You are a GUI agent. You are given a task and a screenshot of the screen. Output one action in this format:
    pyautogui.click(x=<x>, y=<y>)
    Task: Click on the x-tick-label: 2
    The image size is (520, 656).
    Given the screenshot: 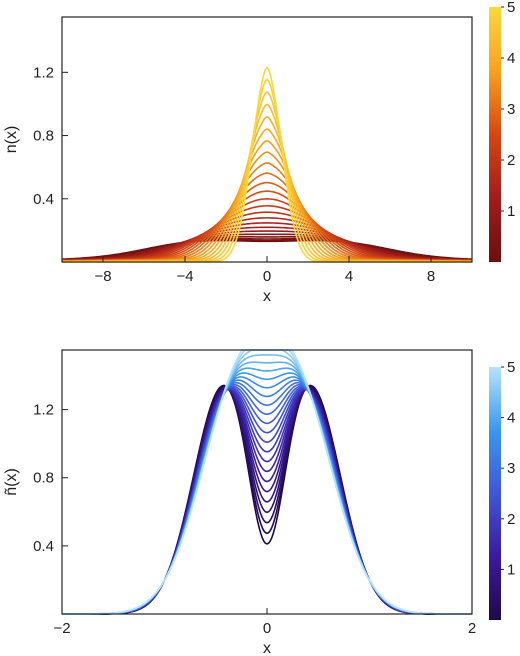 What is the action you would take?
    pyautogui.click(x=472, y=628)
    